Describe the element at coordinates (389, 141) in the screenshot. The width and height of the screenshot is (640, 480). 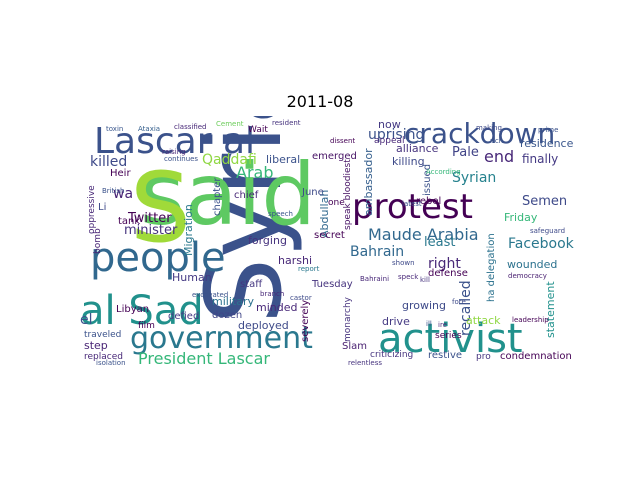
I see `word-appeal: appeal` at that location.